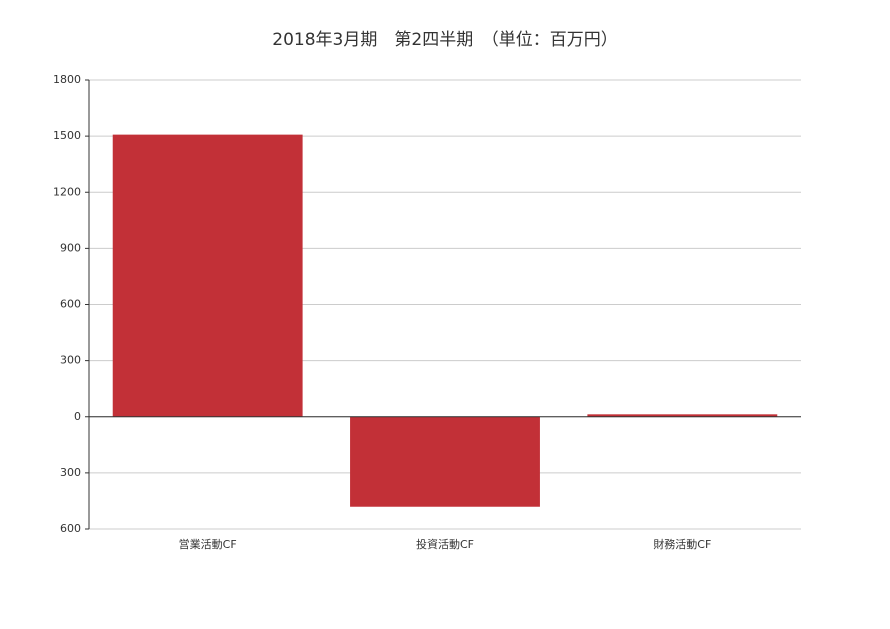  Describe the element at coordinates (208, 544) in the screenshot. I see `x-tick-label: 営業活動CF` at that location.